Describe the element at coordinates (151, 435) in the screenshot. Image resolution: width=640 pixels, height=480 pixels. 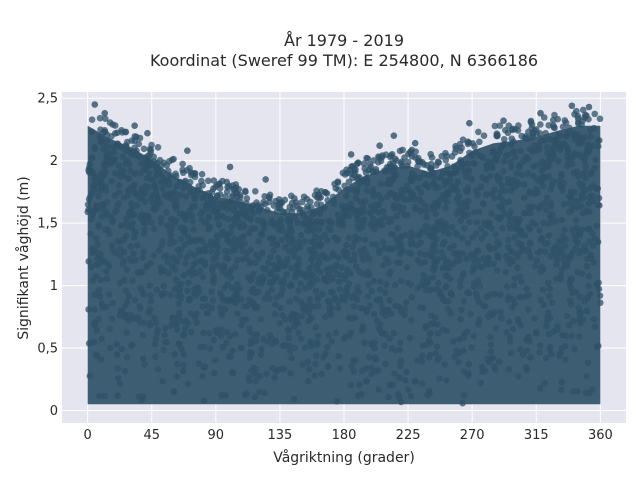
I see `x-tick-label: 45` at that location.